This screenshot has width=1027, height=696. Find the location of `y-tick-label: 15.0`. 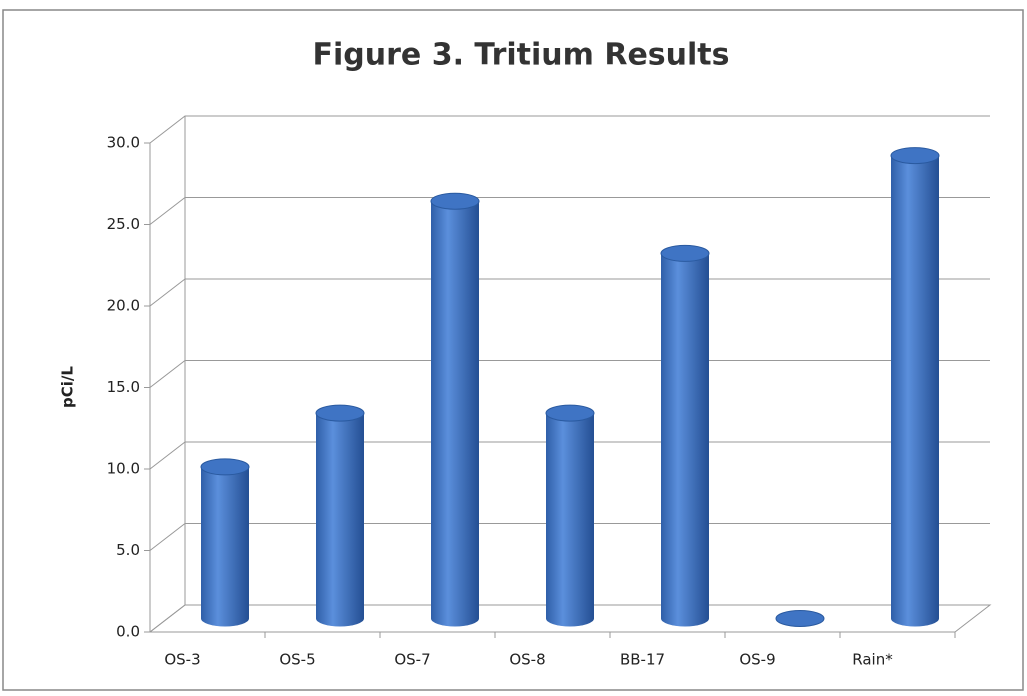

y-tick-label: 15.0 is located at coordinates (123, 387).